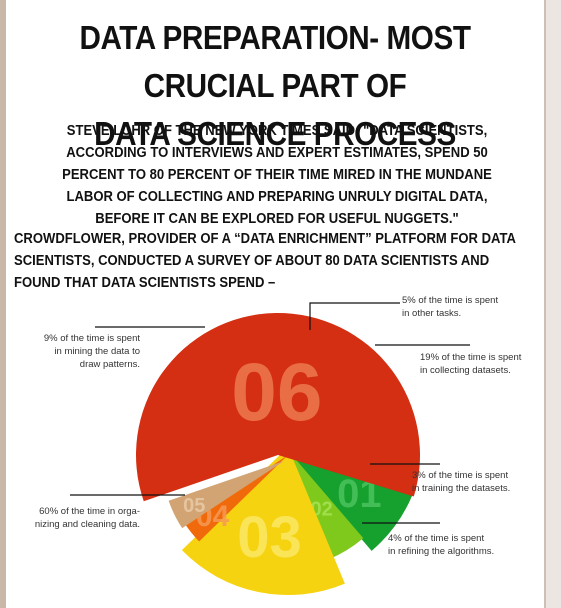  What do you see at coordinates (275, 61) in the screenshot?
I see `title-line-1: DATA PREPARATION- MOST CRUCIAL PART OF` at bounding box center [275, 61].